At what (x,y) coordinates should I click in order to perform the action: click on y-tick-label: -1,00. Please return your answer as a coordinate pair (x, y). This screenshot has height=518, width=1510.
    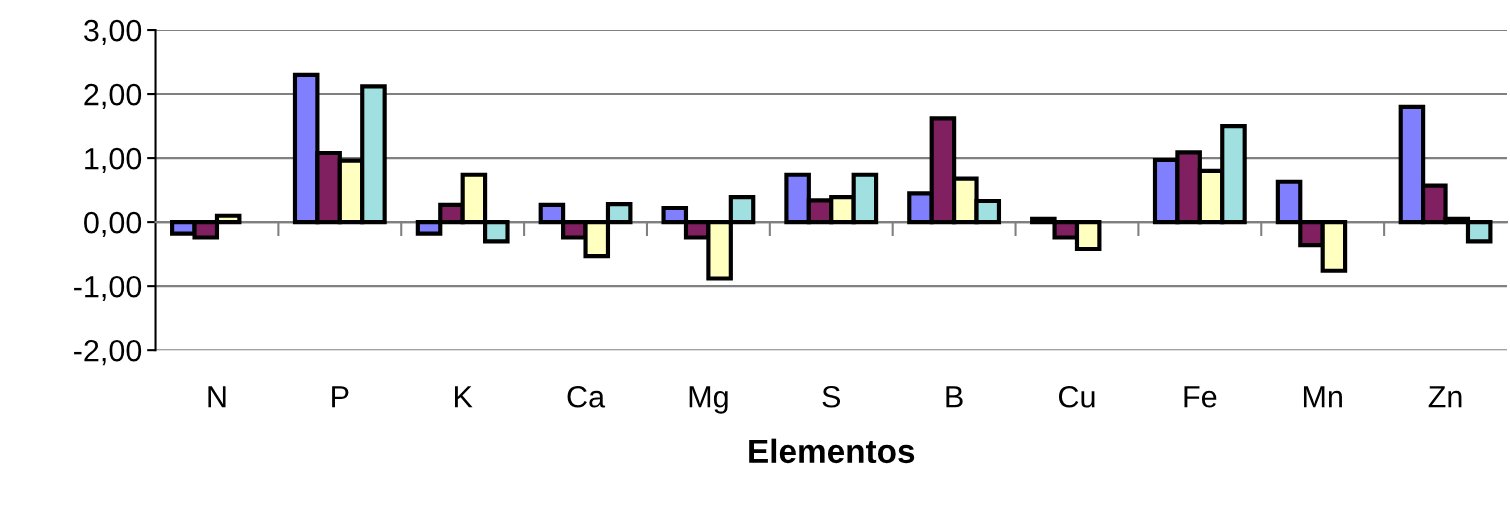
    Looking at the image, I should click on (108, 288).